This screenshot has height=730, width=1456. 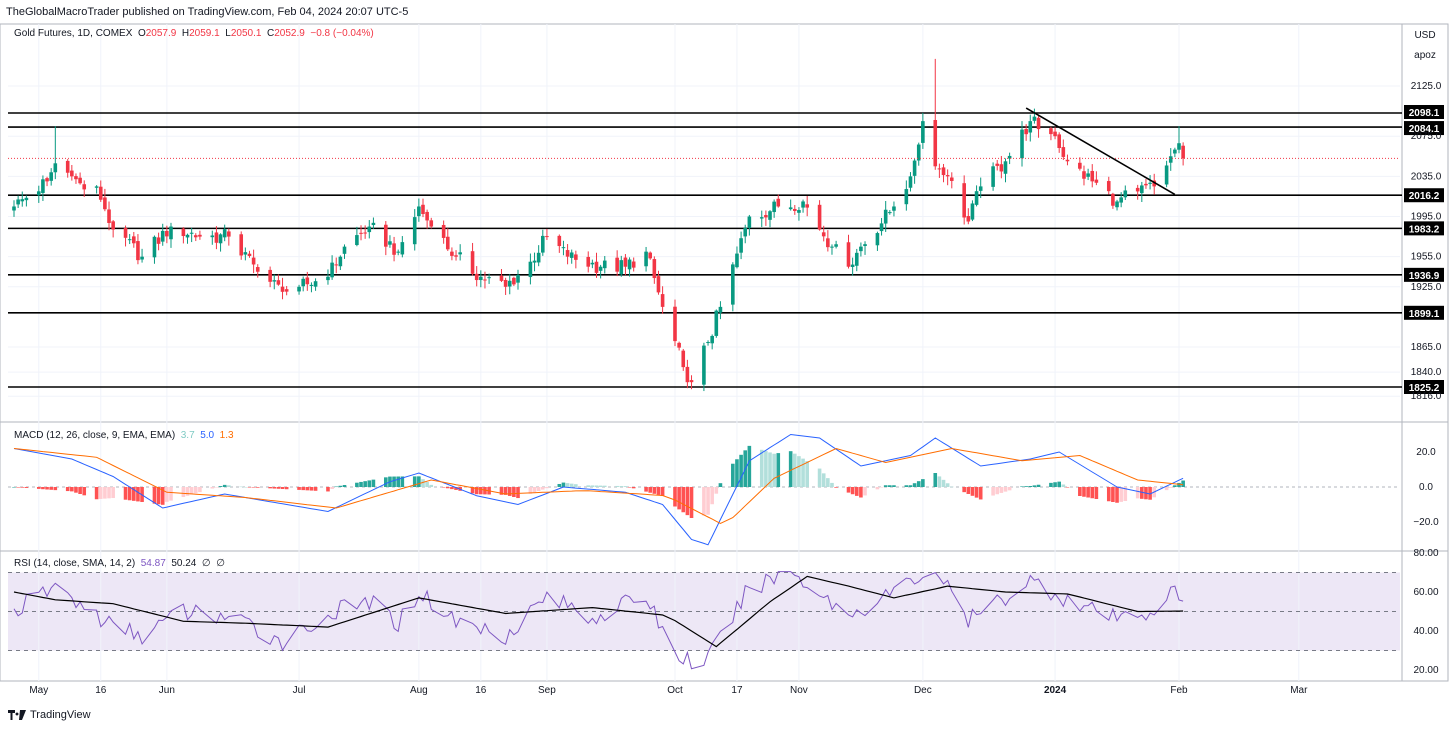 What do you see at coordinates (220, 563) in the screenshot?
I see `rsi-empty-2: ∅` at bounding box center [220, 563].